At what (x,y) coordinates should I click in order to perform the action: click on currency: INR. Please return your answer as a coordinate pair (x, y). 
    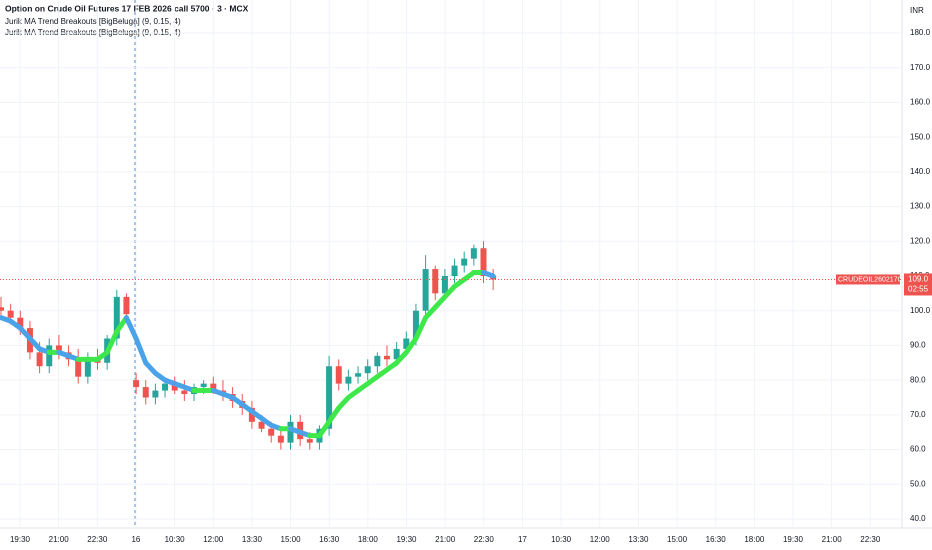
    Looking at the image, I should click on (917, 10).